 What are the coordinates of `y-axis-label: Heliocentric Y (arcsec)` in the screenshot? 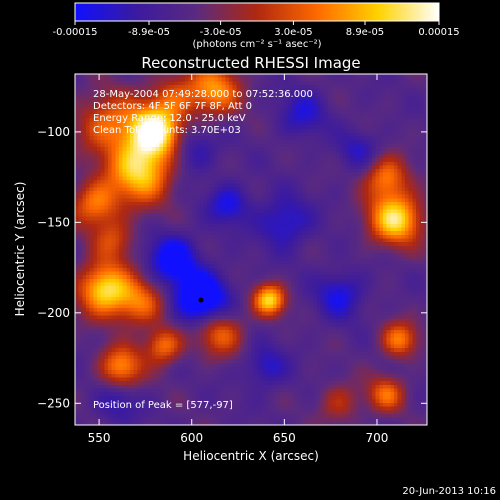 It's located at (20, 249).